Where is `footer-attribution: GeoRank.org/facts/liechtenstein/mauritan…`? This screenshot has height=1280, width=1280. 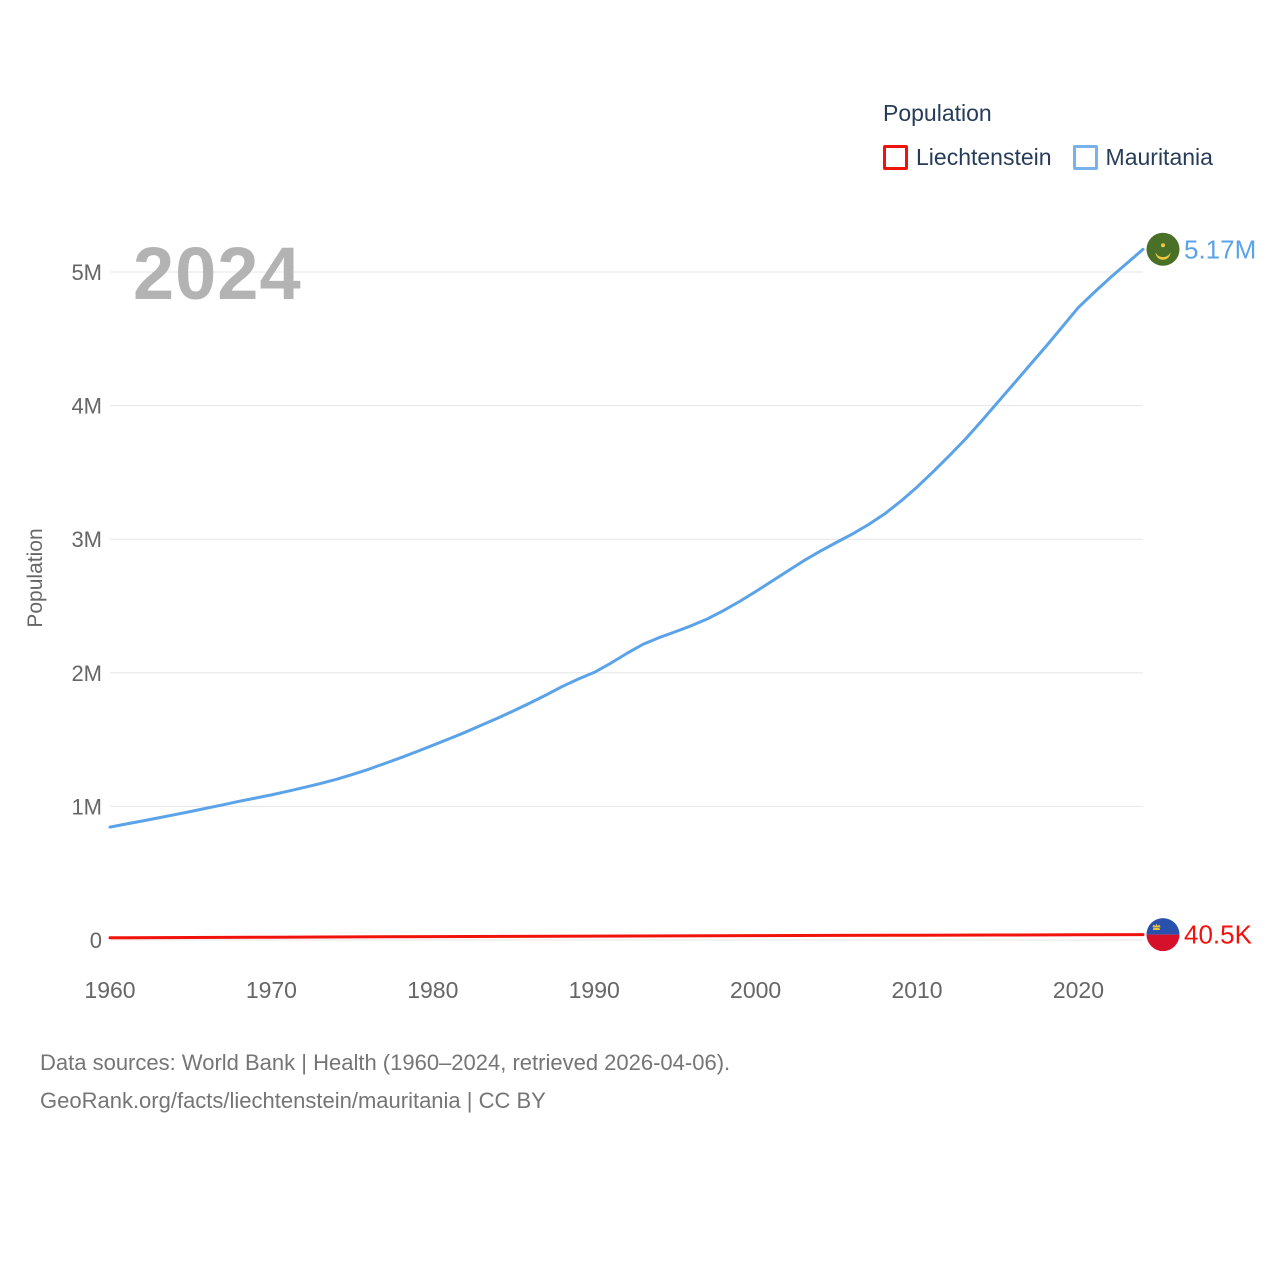 footer-attribution: GeoRank.org/facts/liechtenstein/mauritan… is located at coordinates (293, 1100).